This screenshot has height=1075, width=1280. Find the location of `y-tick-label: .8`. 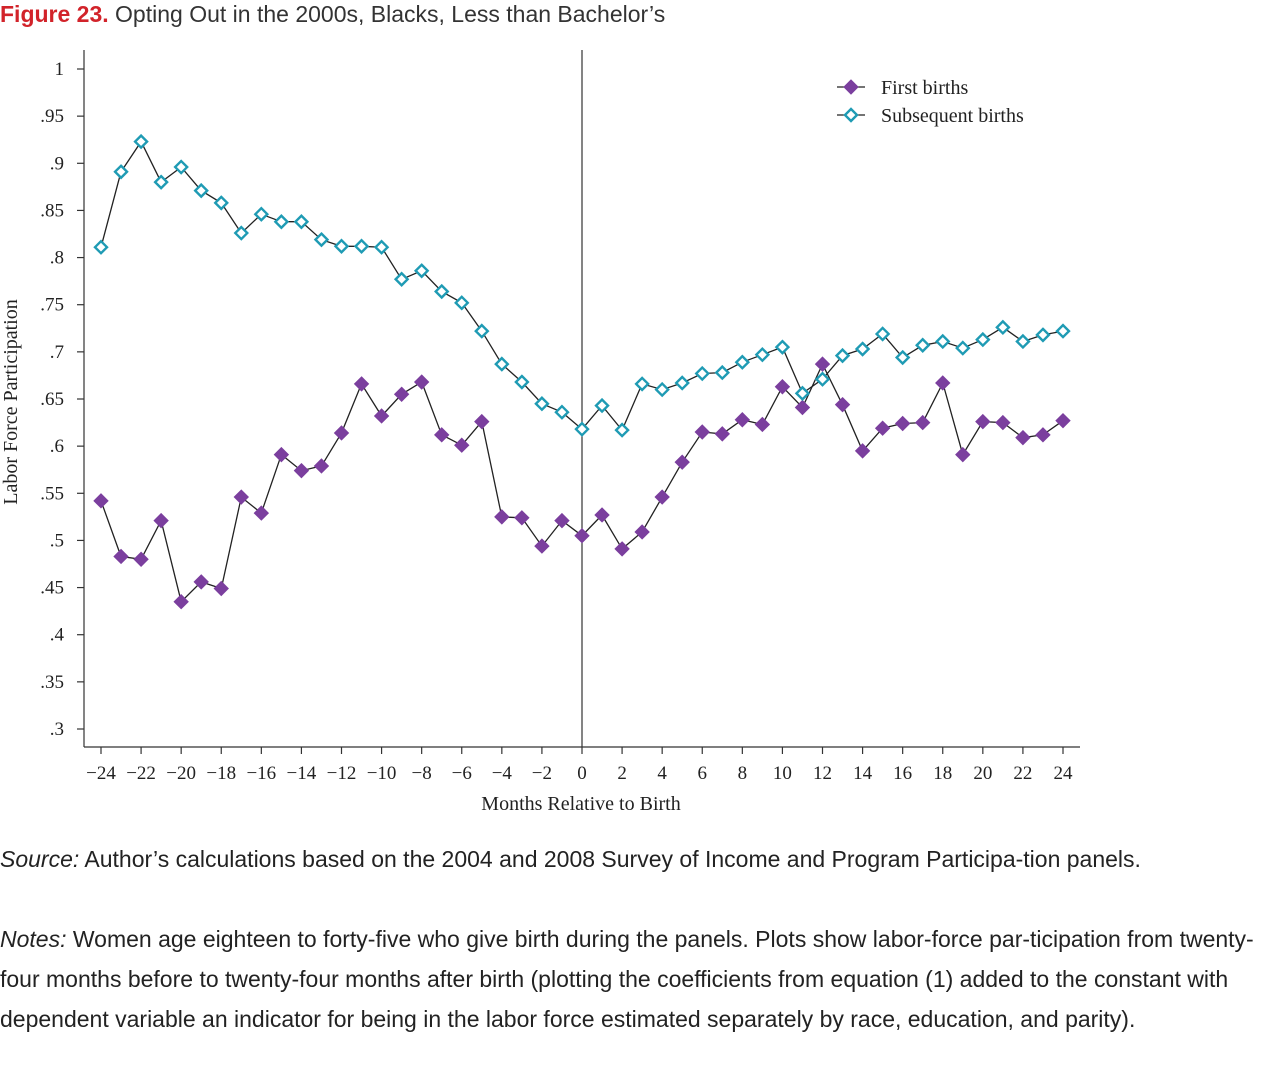

y-tick-label: .8 is located at coordinates (57, 258).